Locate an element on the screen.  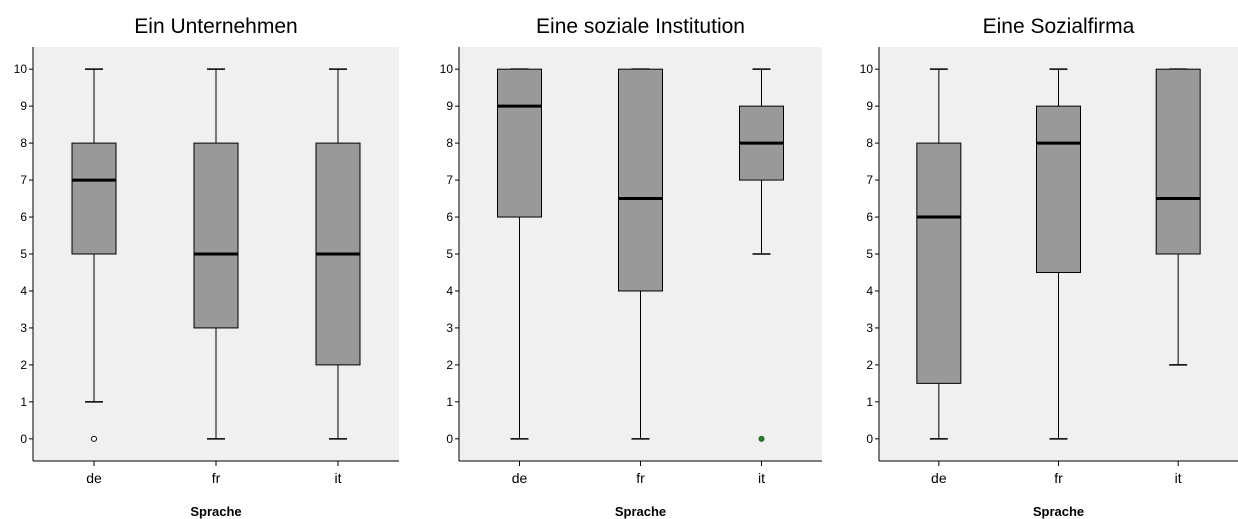
chart-title: Eine soziale Institution is located at coordinates (640, 26).